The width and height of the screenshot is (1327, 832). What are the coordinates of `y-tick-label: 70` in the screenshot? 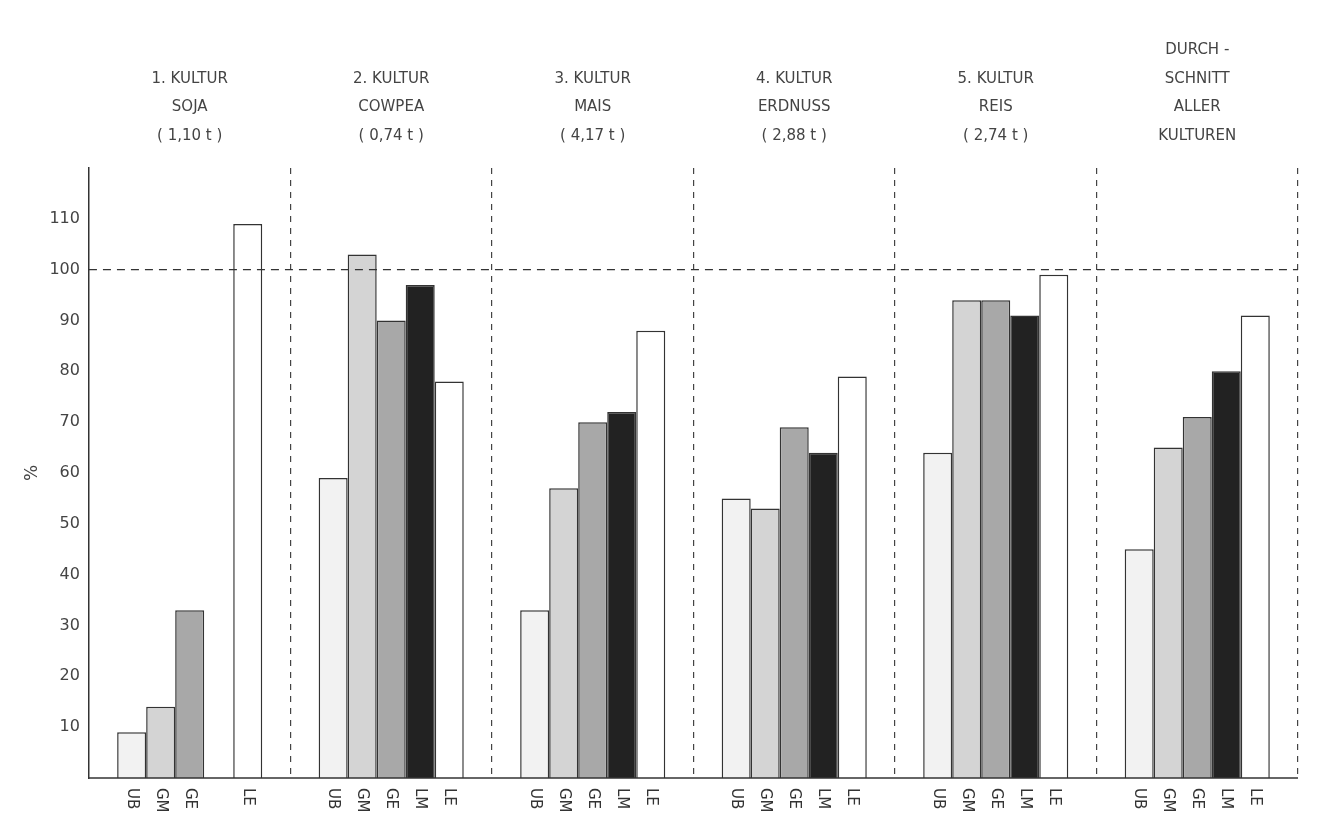 It's located at (69, 421).